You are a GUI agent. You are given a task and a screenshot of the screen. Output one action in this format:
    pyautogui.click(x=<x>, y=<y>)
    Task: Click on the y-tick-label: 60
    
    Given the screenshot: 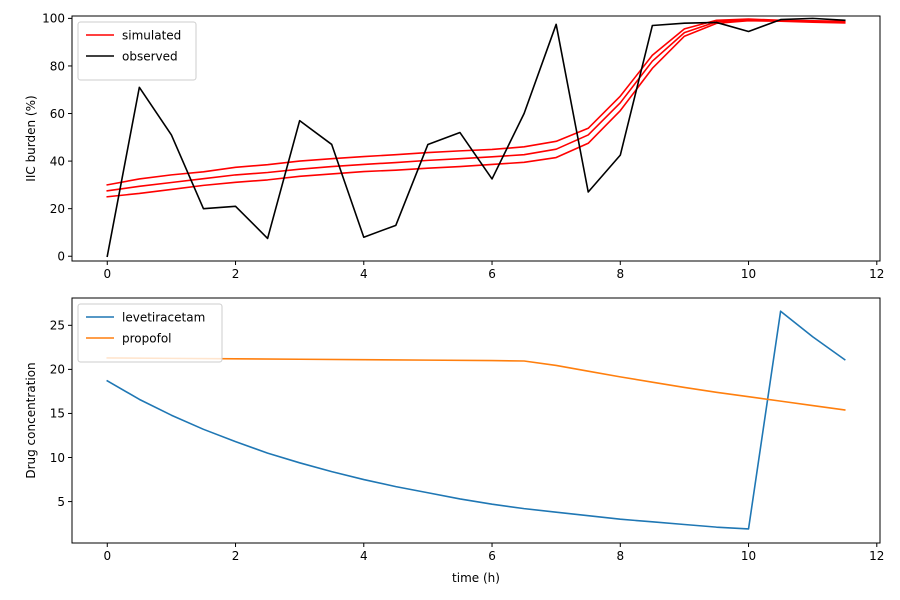 What is the action you would take?
    pyautogui.click(x=57, y=114)
    